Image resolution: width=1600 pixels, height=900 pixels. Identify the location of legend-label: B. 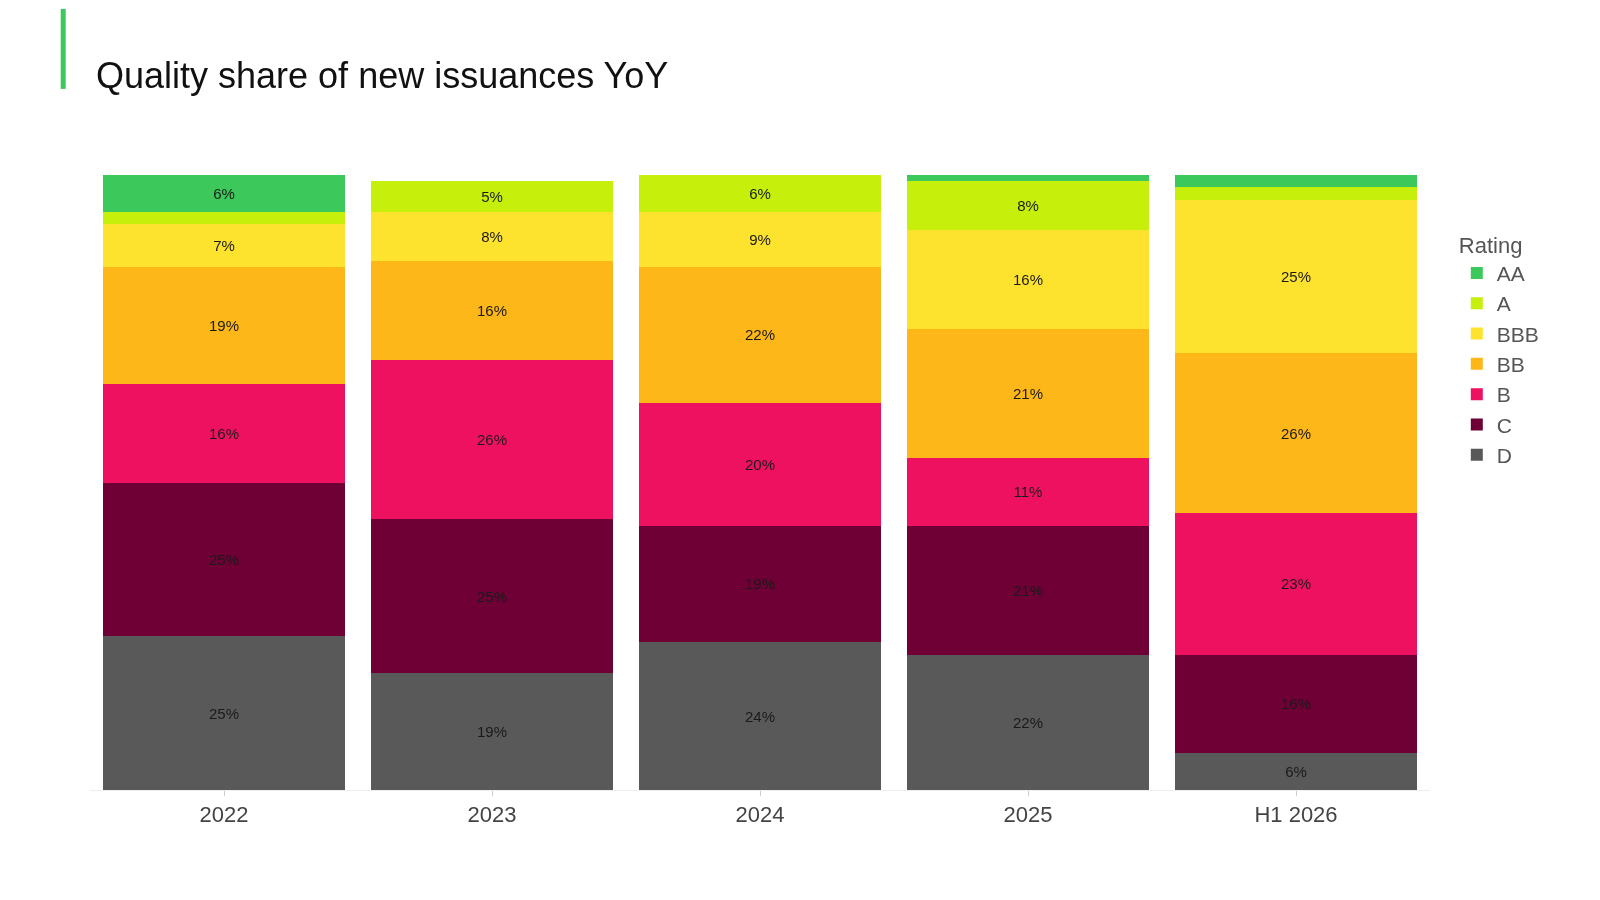
(1503, 395).